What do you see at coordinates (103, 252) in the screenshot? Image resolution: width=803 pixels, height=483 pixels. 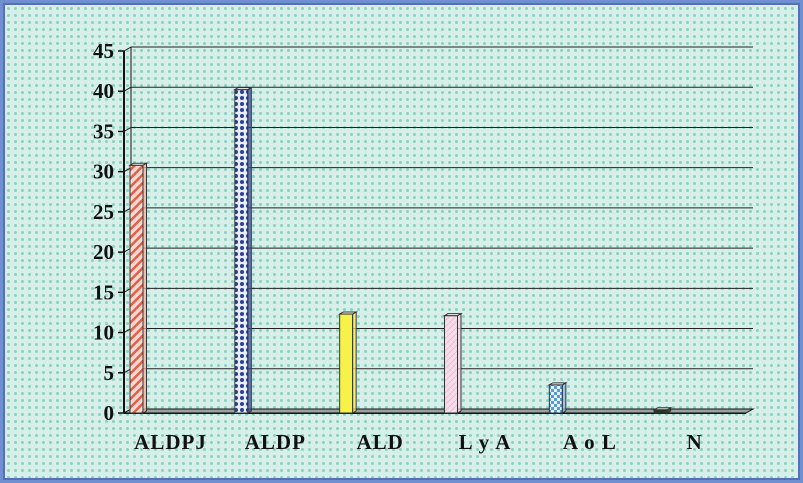 I see `y-tick-label: 20` at bounding box center [103, 252].